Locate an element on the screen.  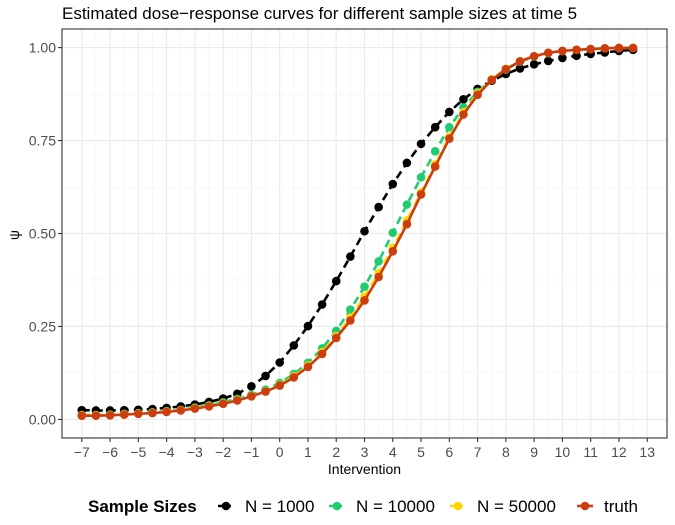
legend-item-2: N = 10000 is located at coordinates (382, 506).